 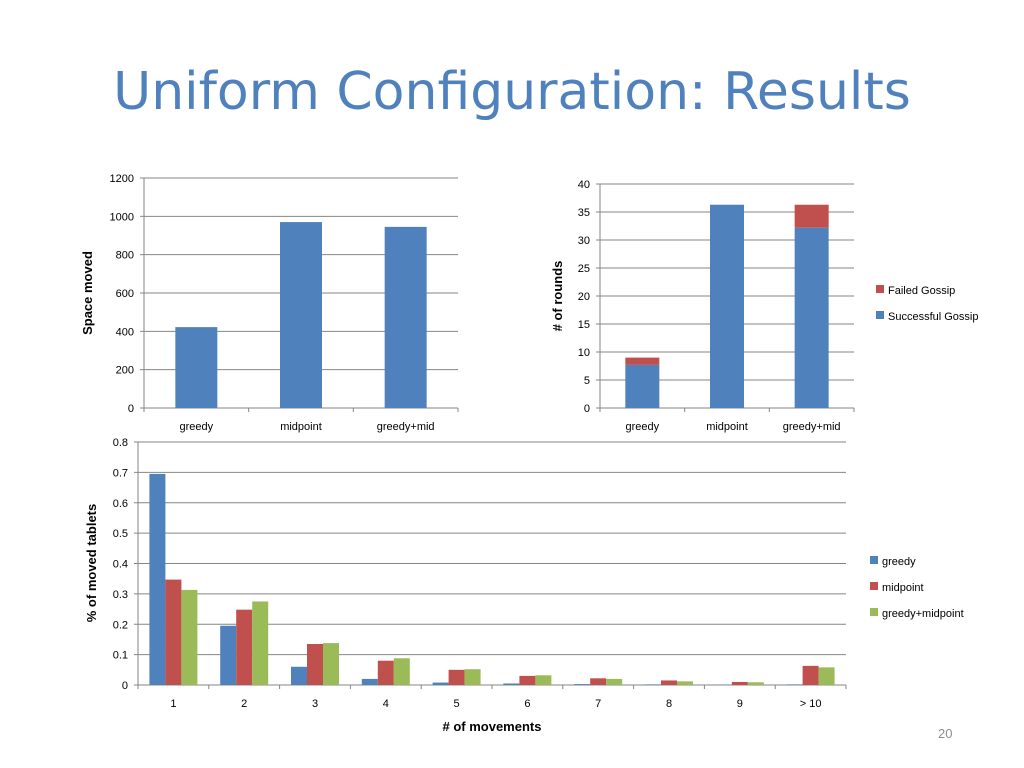 I want to click on space-moved-category-label: greedy+mid, so click(x=406, y=427).